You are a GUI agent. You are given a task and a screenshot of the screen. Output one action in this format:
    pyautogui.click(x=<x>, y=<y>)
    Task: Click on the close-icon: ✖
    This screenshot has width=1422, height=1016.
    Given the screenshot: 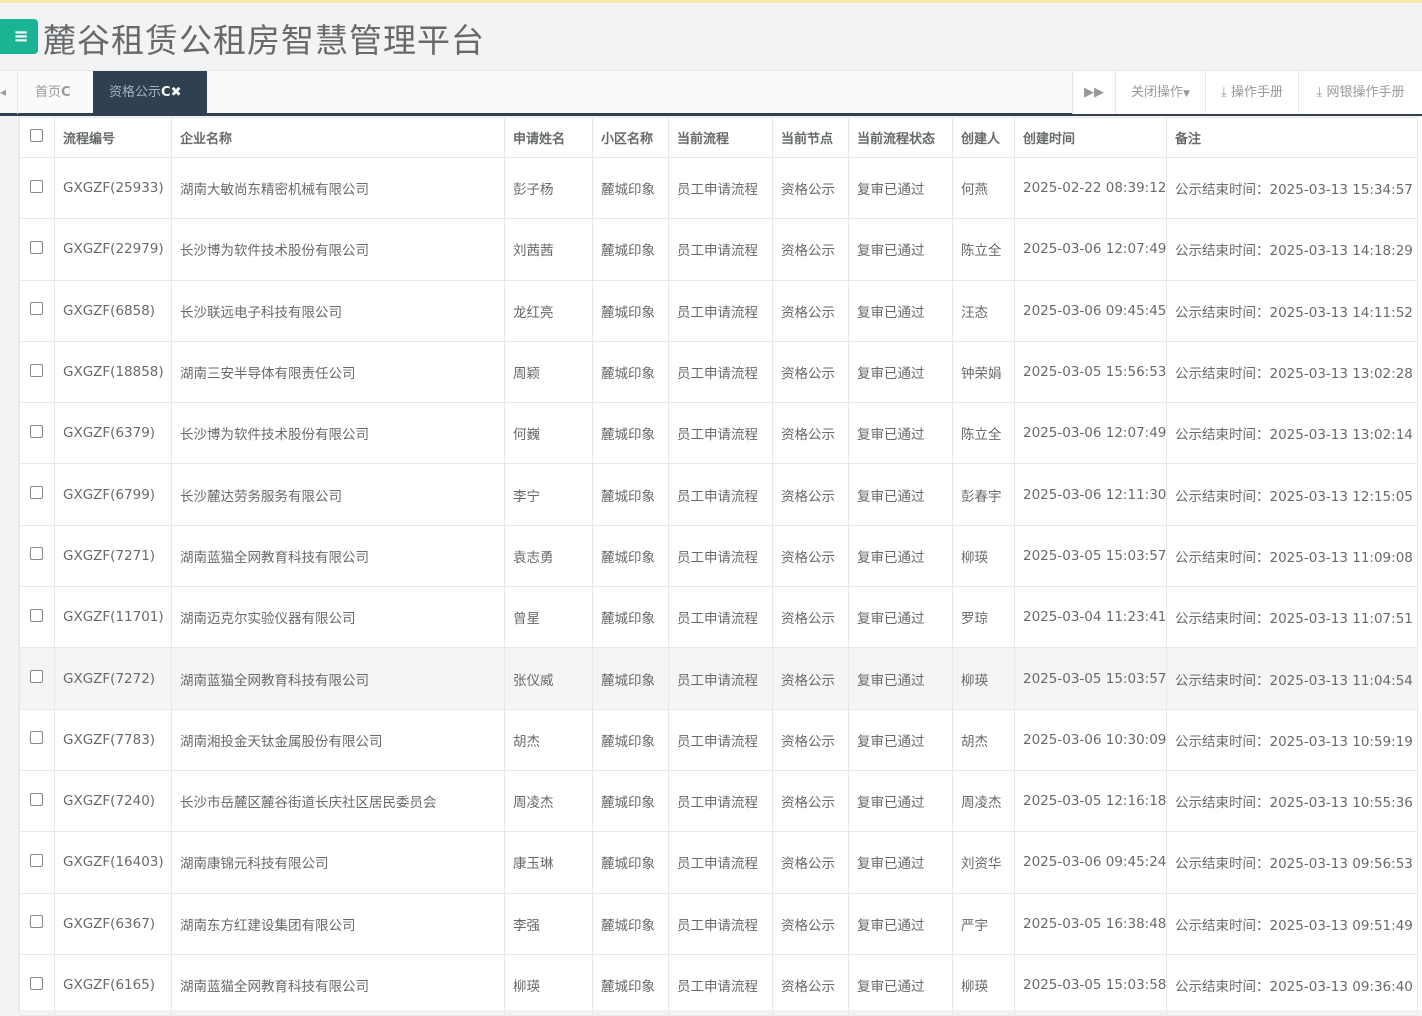 What is the action you would take?
    pyautogui.click(x=176, y=92)
    